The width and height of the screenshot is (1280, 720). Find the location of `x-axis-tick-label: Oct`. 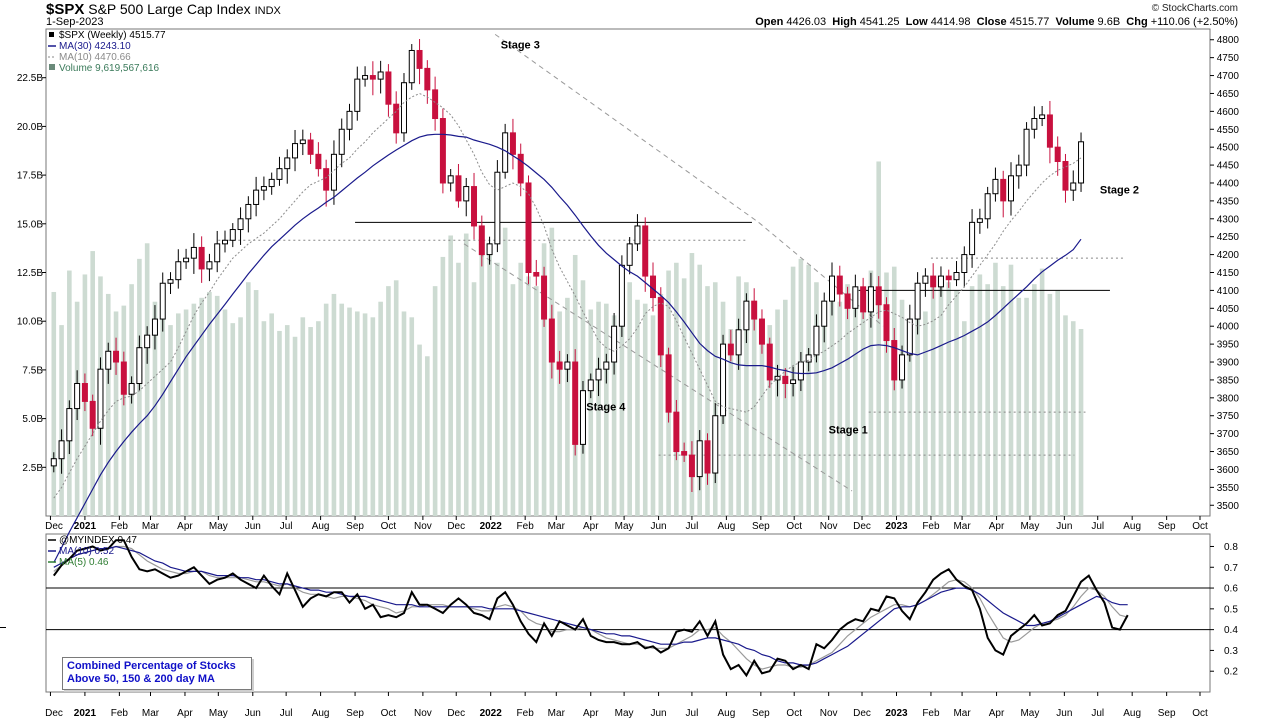

x-axis-tick-label: Oct is located at coordinates (389, 713).